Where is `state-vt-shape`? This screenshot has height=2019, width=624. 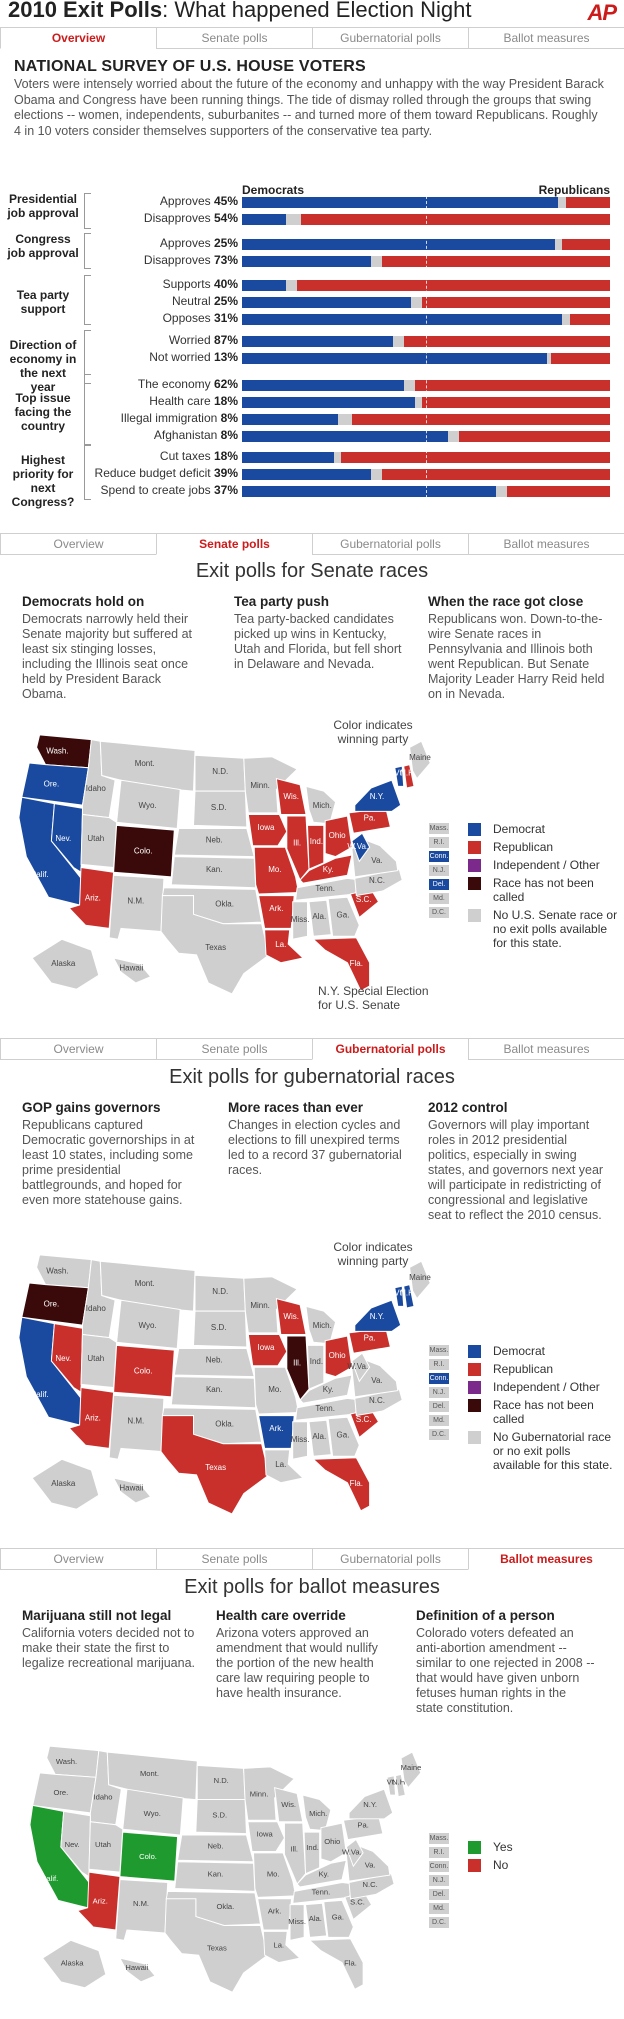 state-vt-shape is located at coordinates (399, 776).